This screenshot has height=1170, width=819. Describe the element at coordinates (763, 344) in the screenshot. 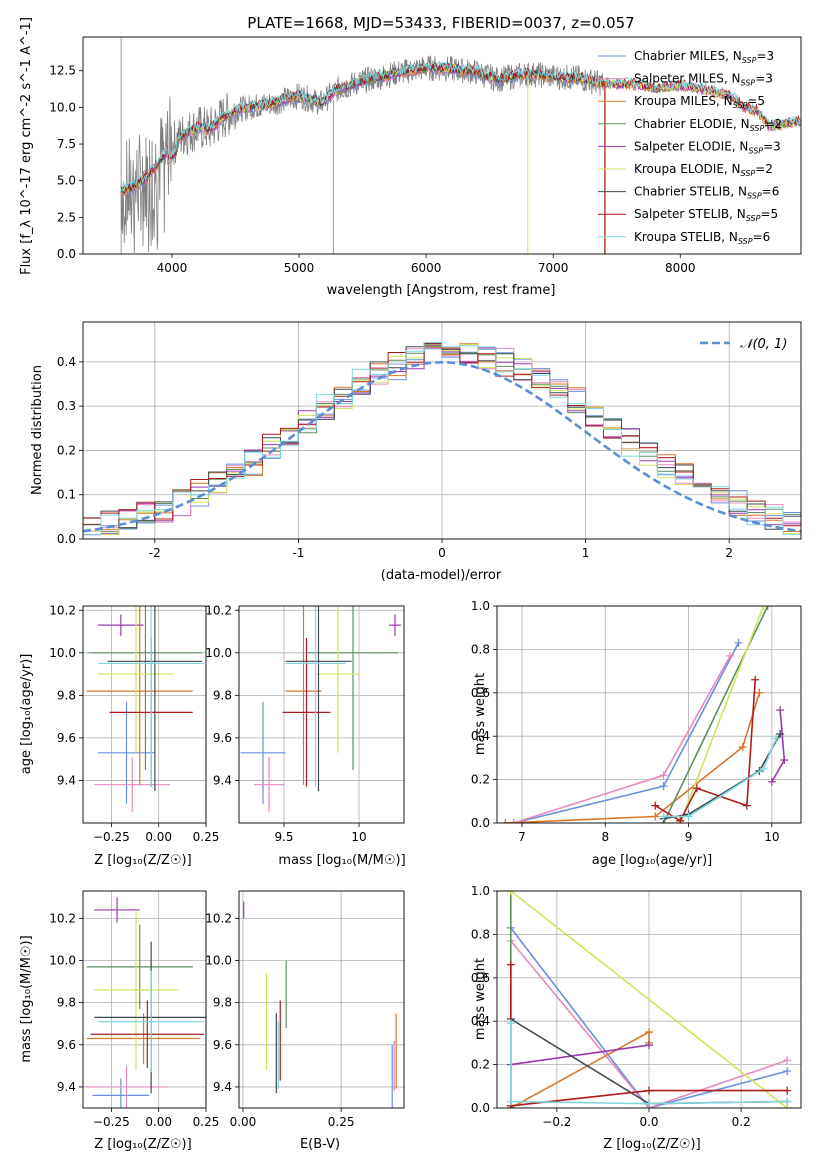

I see `legend-label: 𝒩(0, 1)` at that location.